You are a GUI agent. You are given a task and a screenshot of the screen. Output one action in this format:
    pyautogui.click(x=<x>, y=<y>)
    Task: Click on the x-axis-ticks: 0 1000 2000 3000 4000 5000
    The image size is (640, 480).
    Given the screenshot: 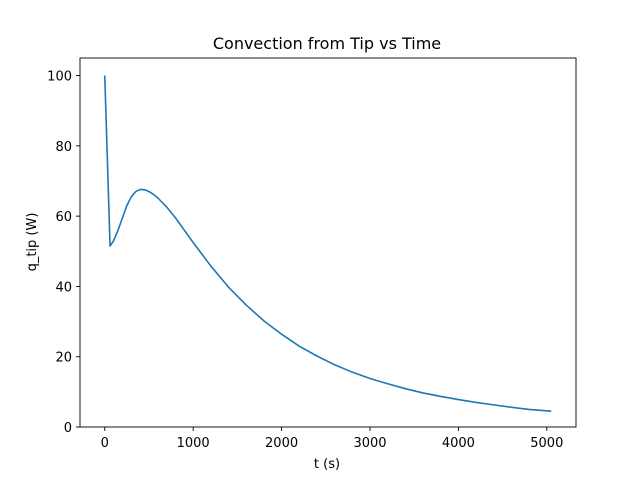 What is the action you would take?
    pyautogui.click(x=332, y=439)
    